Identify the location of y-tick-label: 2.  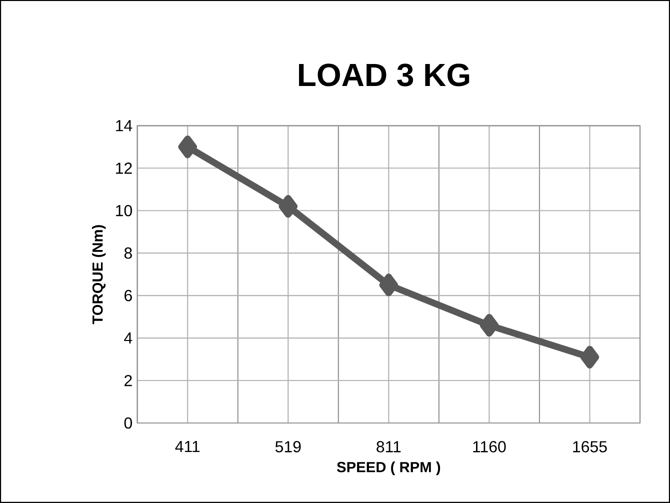
(128, 380).